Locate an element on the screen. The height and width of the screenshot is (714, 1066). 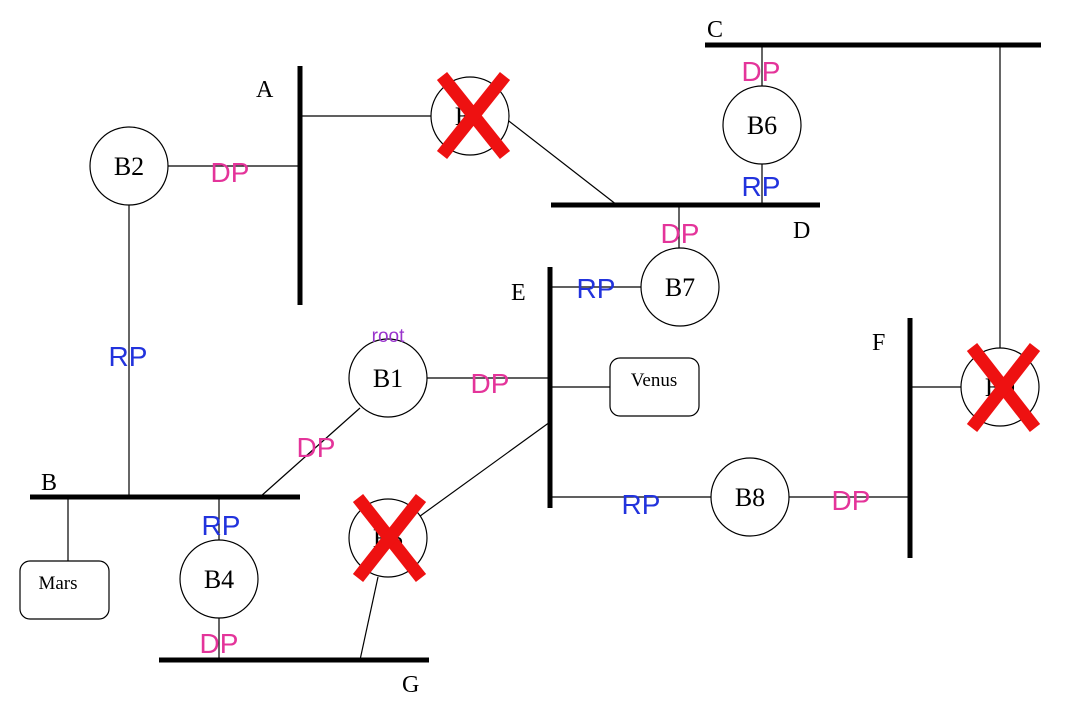
bridge-b6-label: B6 is located at coordinates (762, 125).